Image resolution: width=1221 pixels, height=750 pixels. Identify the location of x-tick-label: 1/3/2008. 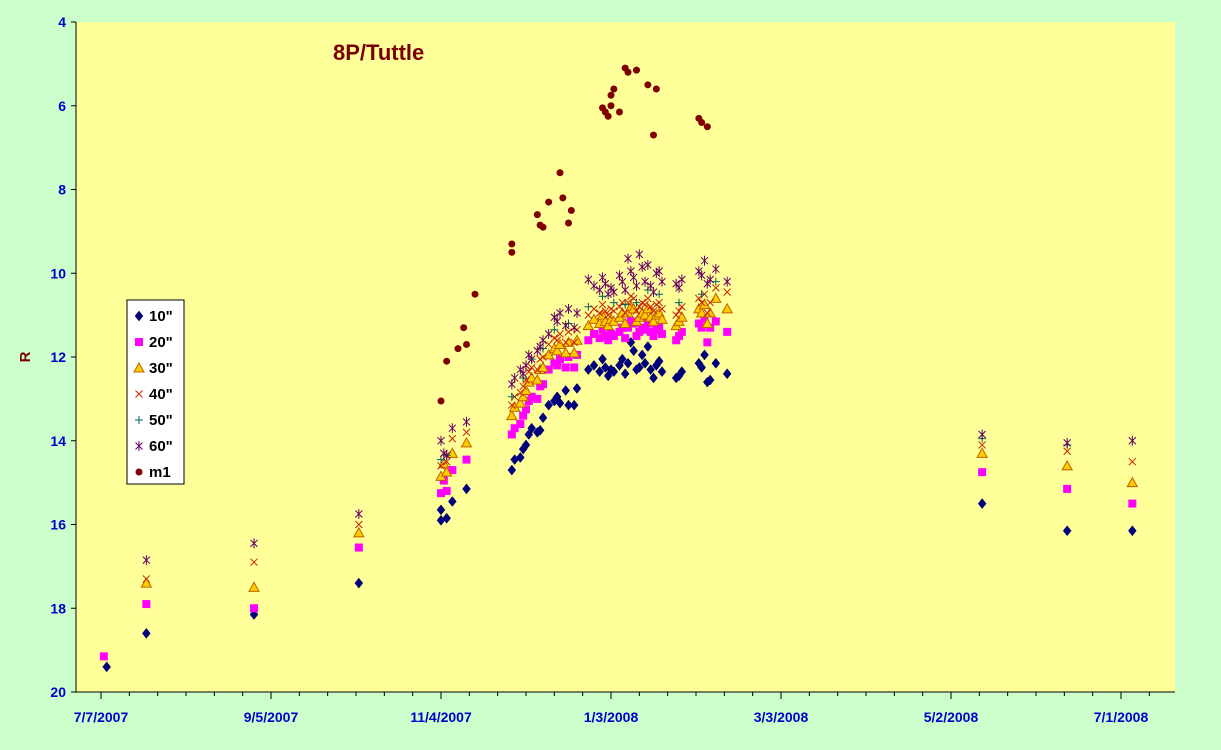
(611, 717).